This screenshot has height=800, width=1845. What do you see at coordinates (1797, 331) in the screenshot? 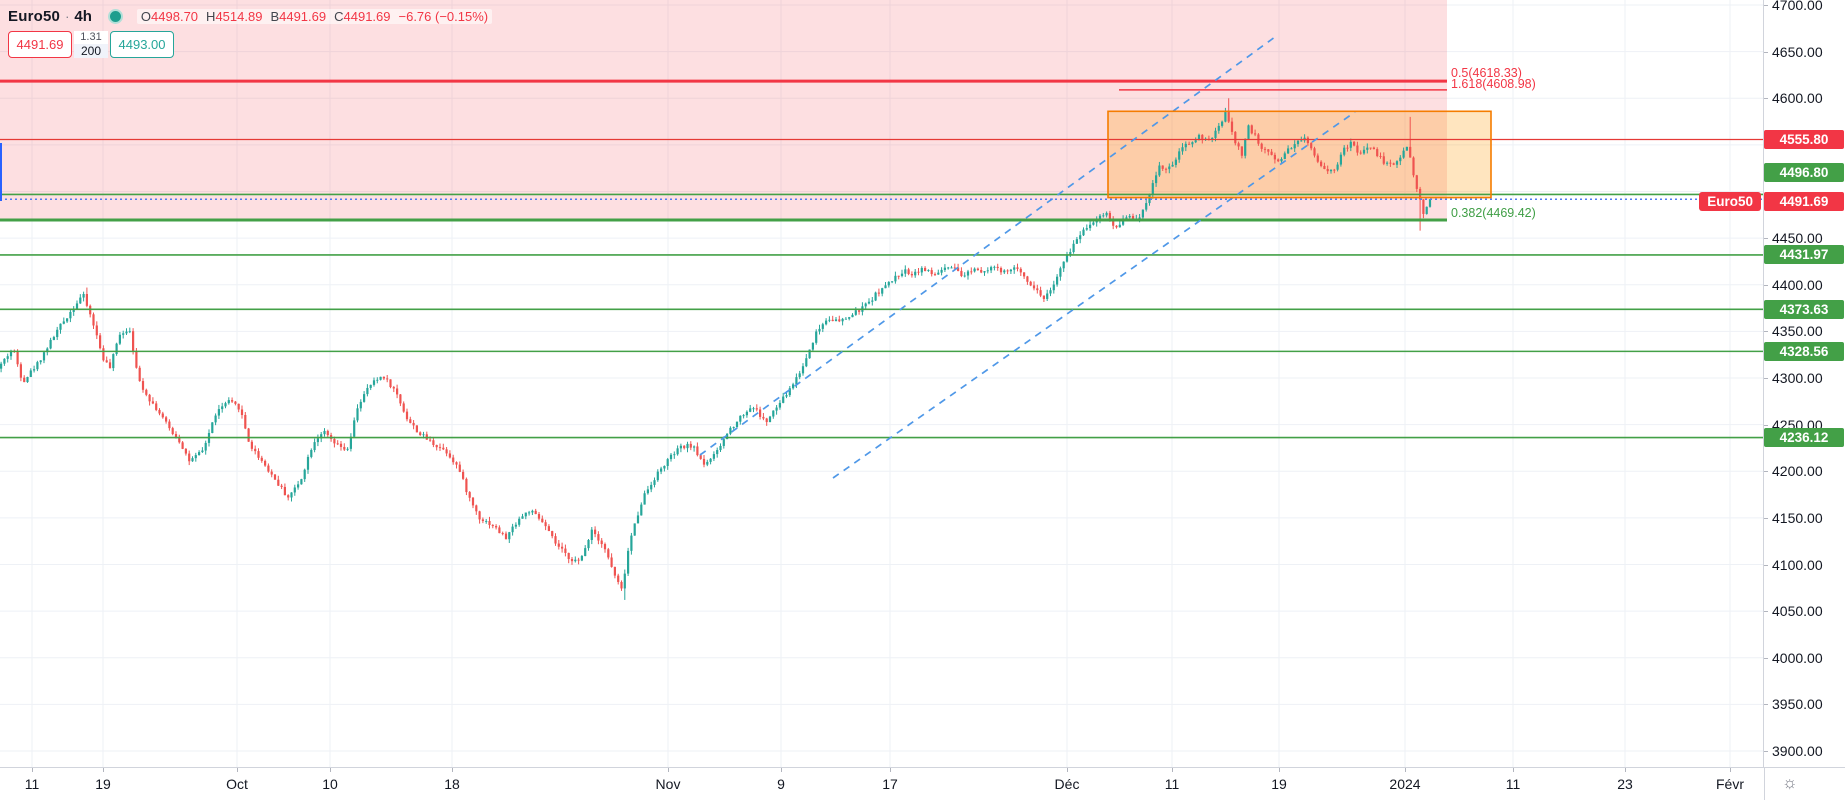
I see `price-tick-label: 4350.00` at bounding box center [1797, 331].